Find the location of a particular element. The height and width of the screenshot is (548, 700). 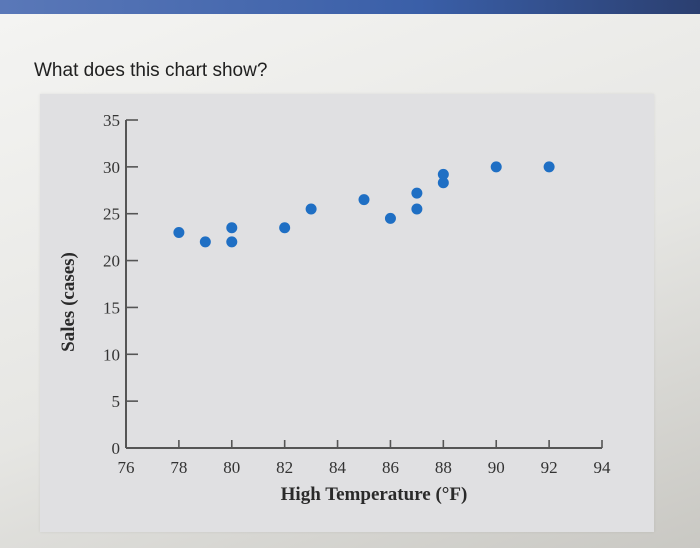

question-text: What does this chart show? is located at coordinates (151, 70).